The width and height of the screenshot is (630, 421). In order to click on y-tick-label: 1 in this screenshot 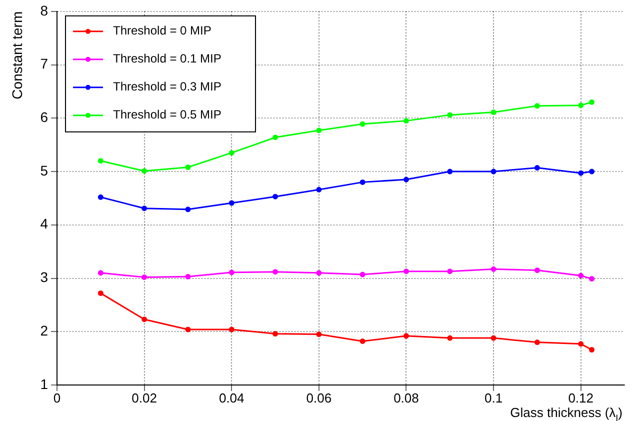, I will do `click(44, 384)`.